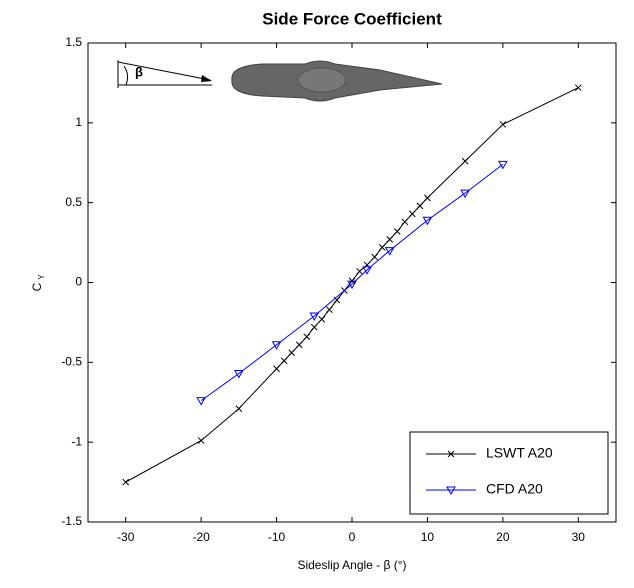 This screenshot has height=588, width=634. Describe the element at coordinates (352, 18) in the screenshot. I see `chart-title: Side Force Coefficient` at that location.